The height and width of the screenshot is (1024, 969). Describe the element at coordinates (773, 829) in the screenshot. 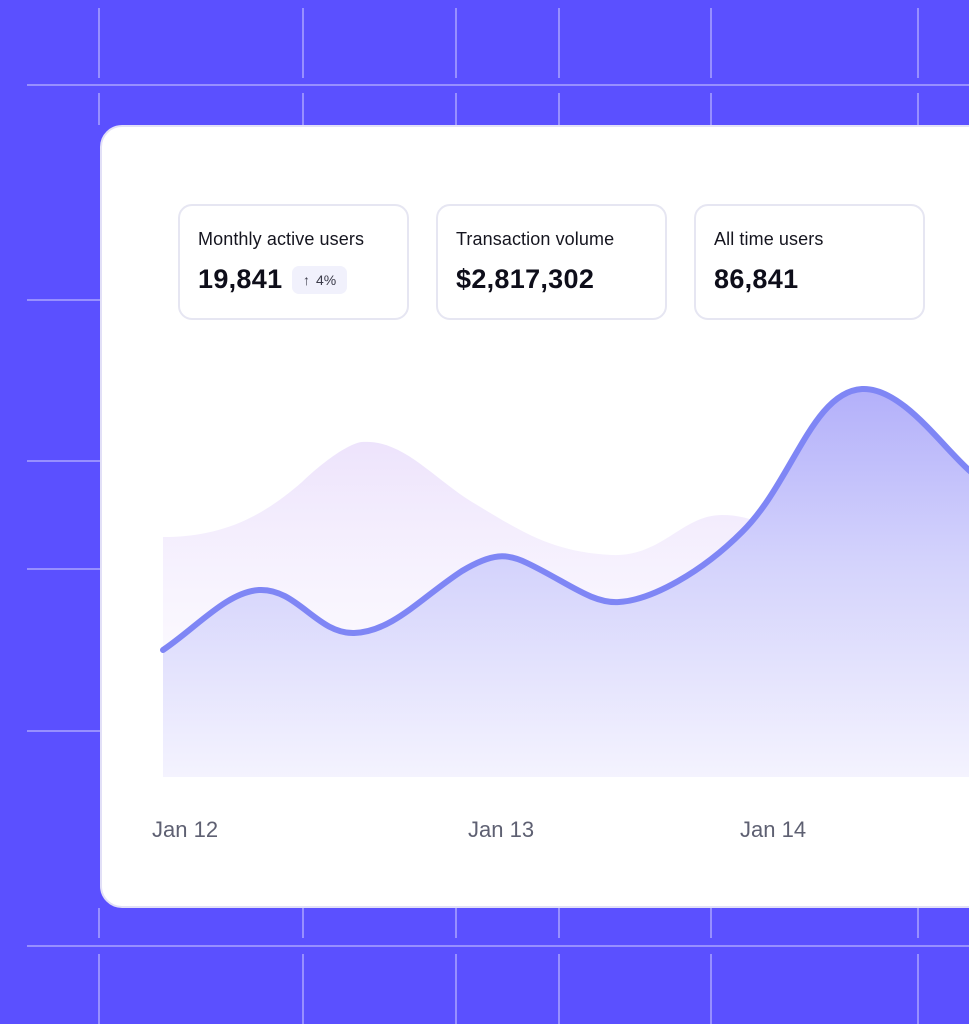

I see `x-axis-label: Jan 14` at that location.